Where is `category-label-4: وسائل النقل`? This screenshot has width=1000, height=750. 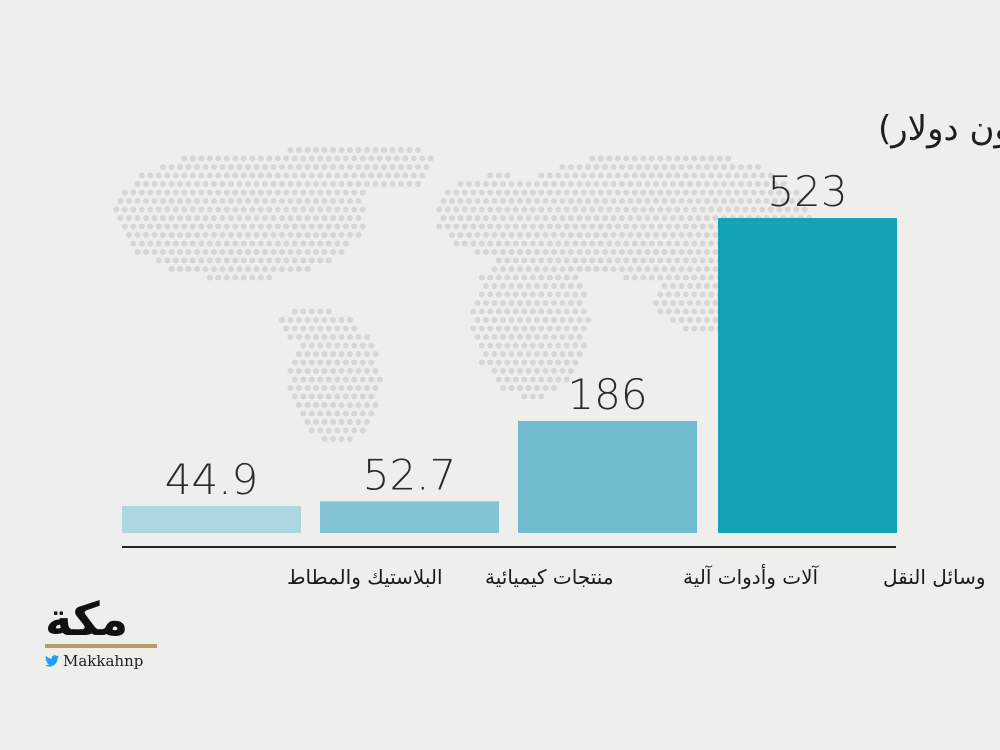 category-label-4: وسائل النقل is located at coordinates (934, 577).